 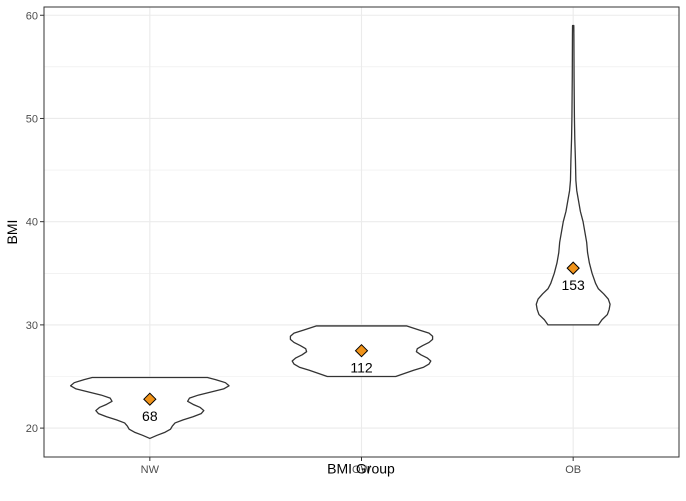 I want to click on x-tick-label: OB, so click(x=573, y=470).